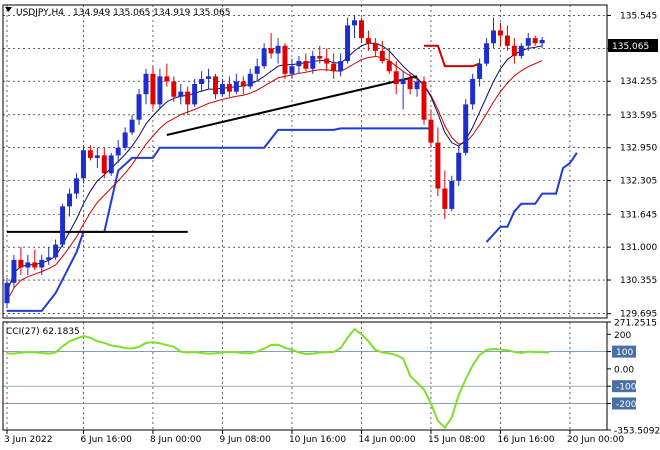 The height and width of the screenshot is (450, 660). What do you see at coordinates (531, 197) in the screenshot?
I see `lower-envelope-line-late` at bounding box center [531, 197].